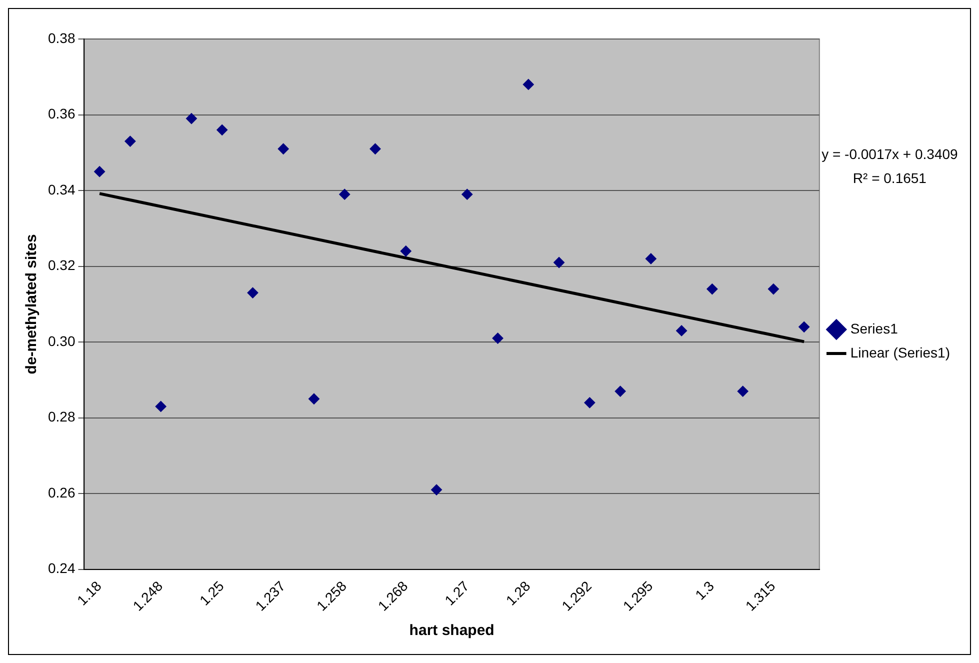  What do you see at coordinates (705, 590) in the screenshot?
I see `x-tick-label: 1.3` at bounding box center [705, 590].